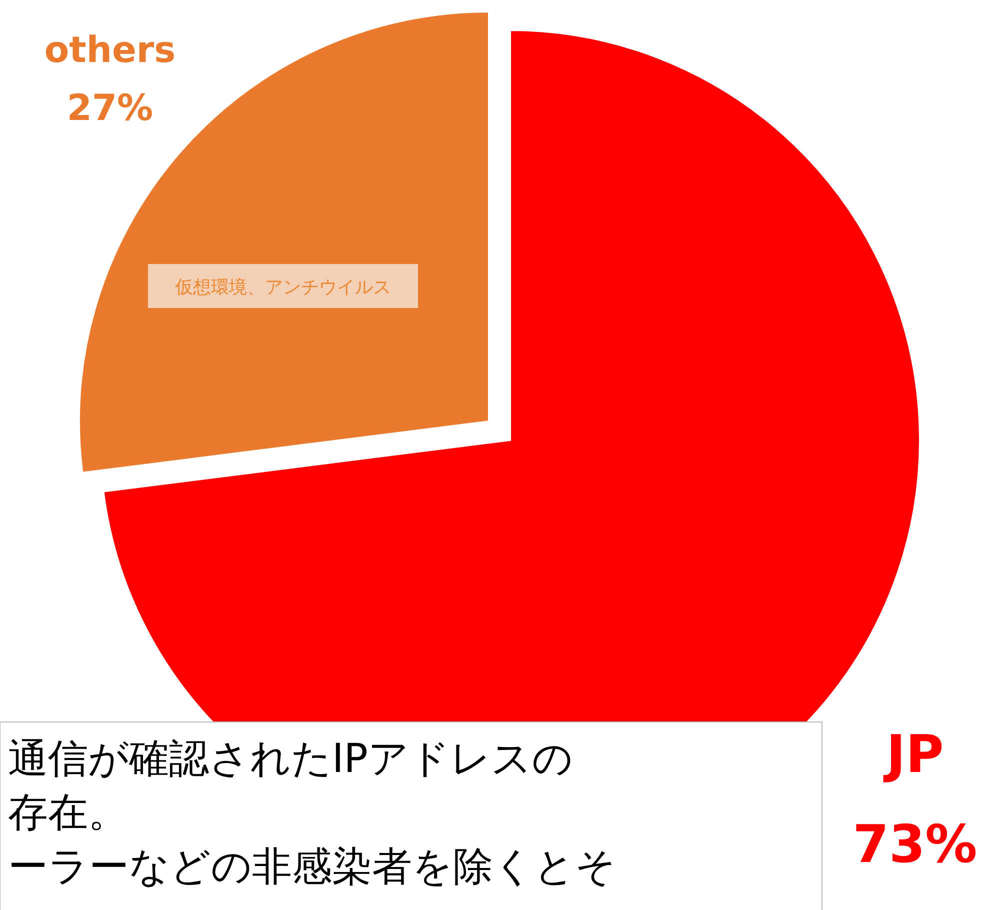 The height and width of the screenshot is (910, 999). What do you see at coordinates (290, 759) in the screenshot?
I see `text: 通信が確認されたIPアドレスの` at bounding box center [290, 759].